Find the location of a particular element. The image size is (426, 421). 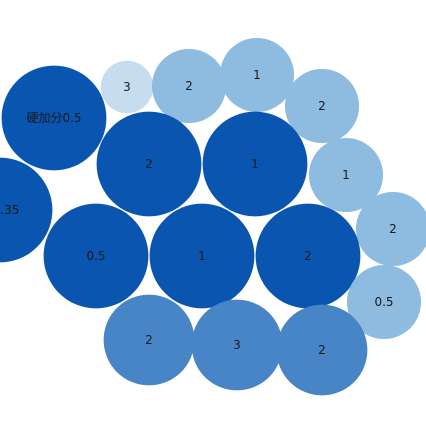

bubble: 分0.35 is located at coordinates (26, 210).